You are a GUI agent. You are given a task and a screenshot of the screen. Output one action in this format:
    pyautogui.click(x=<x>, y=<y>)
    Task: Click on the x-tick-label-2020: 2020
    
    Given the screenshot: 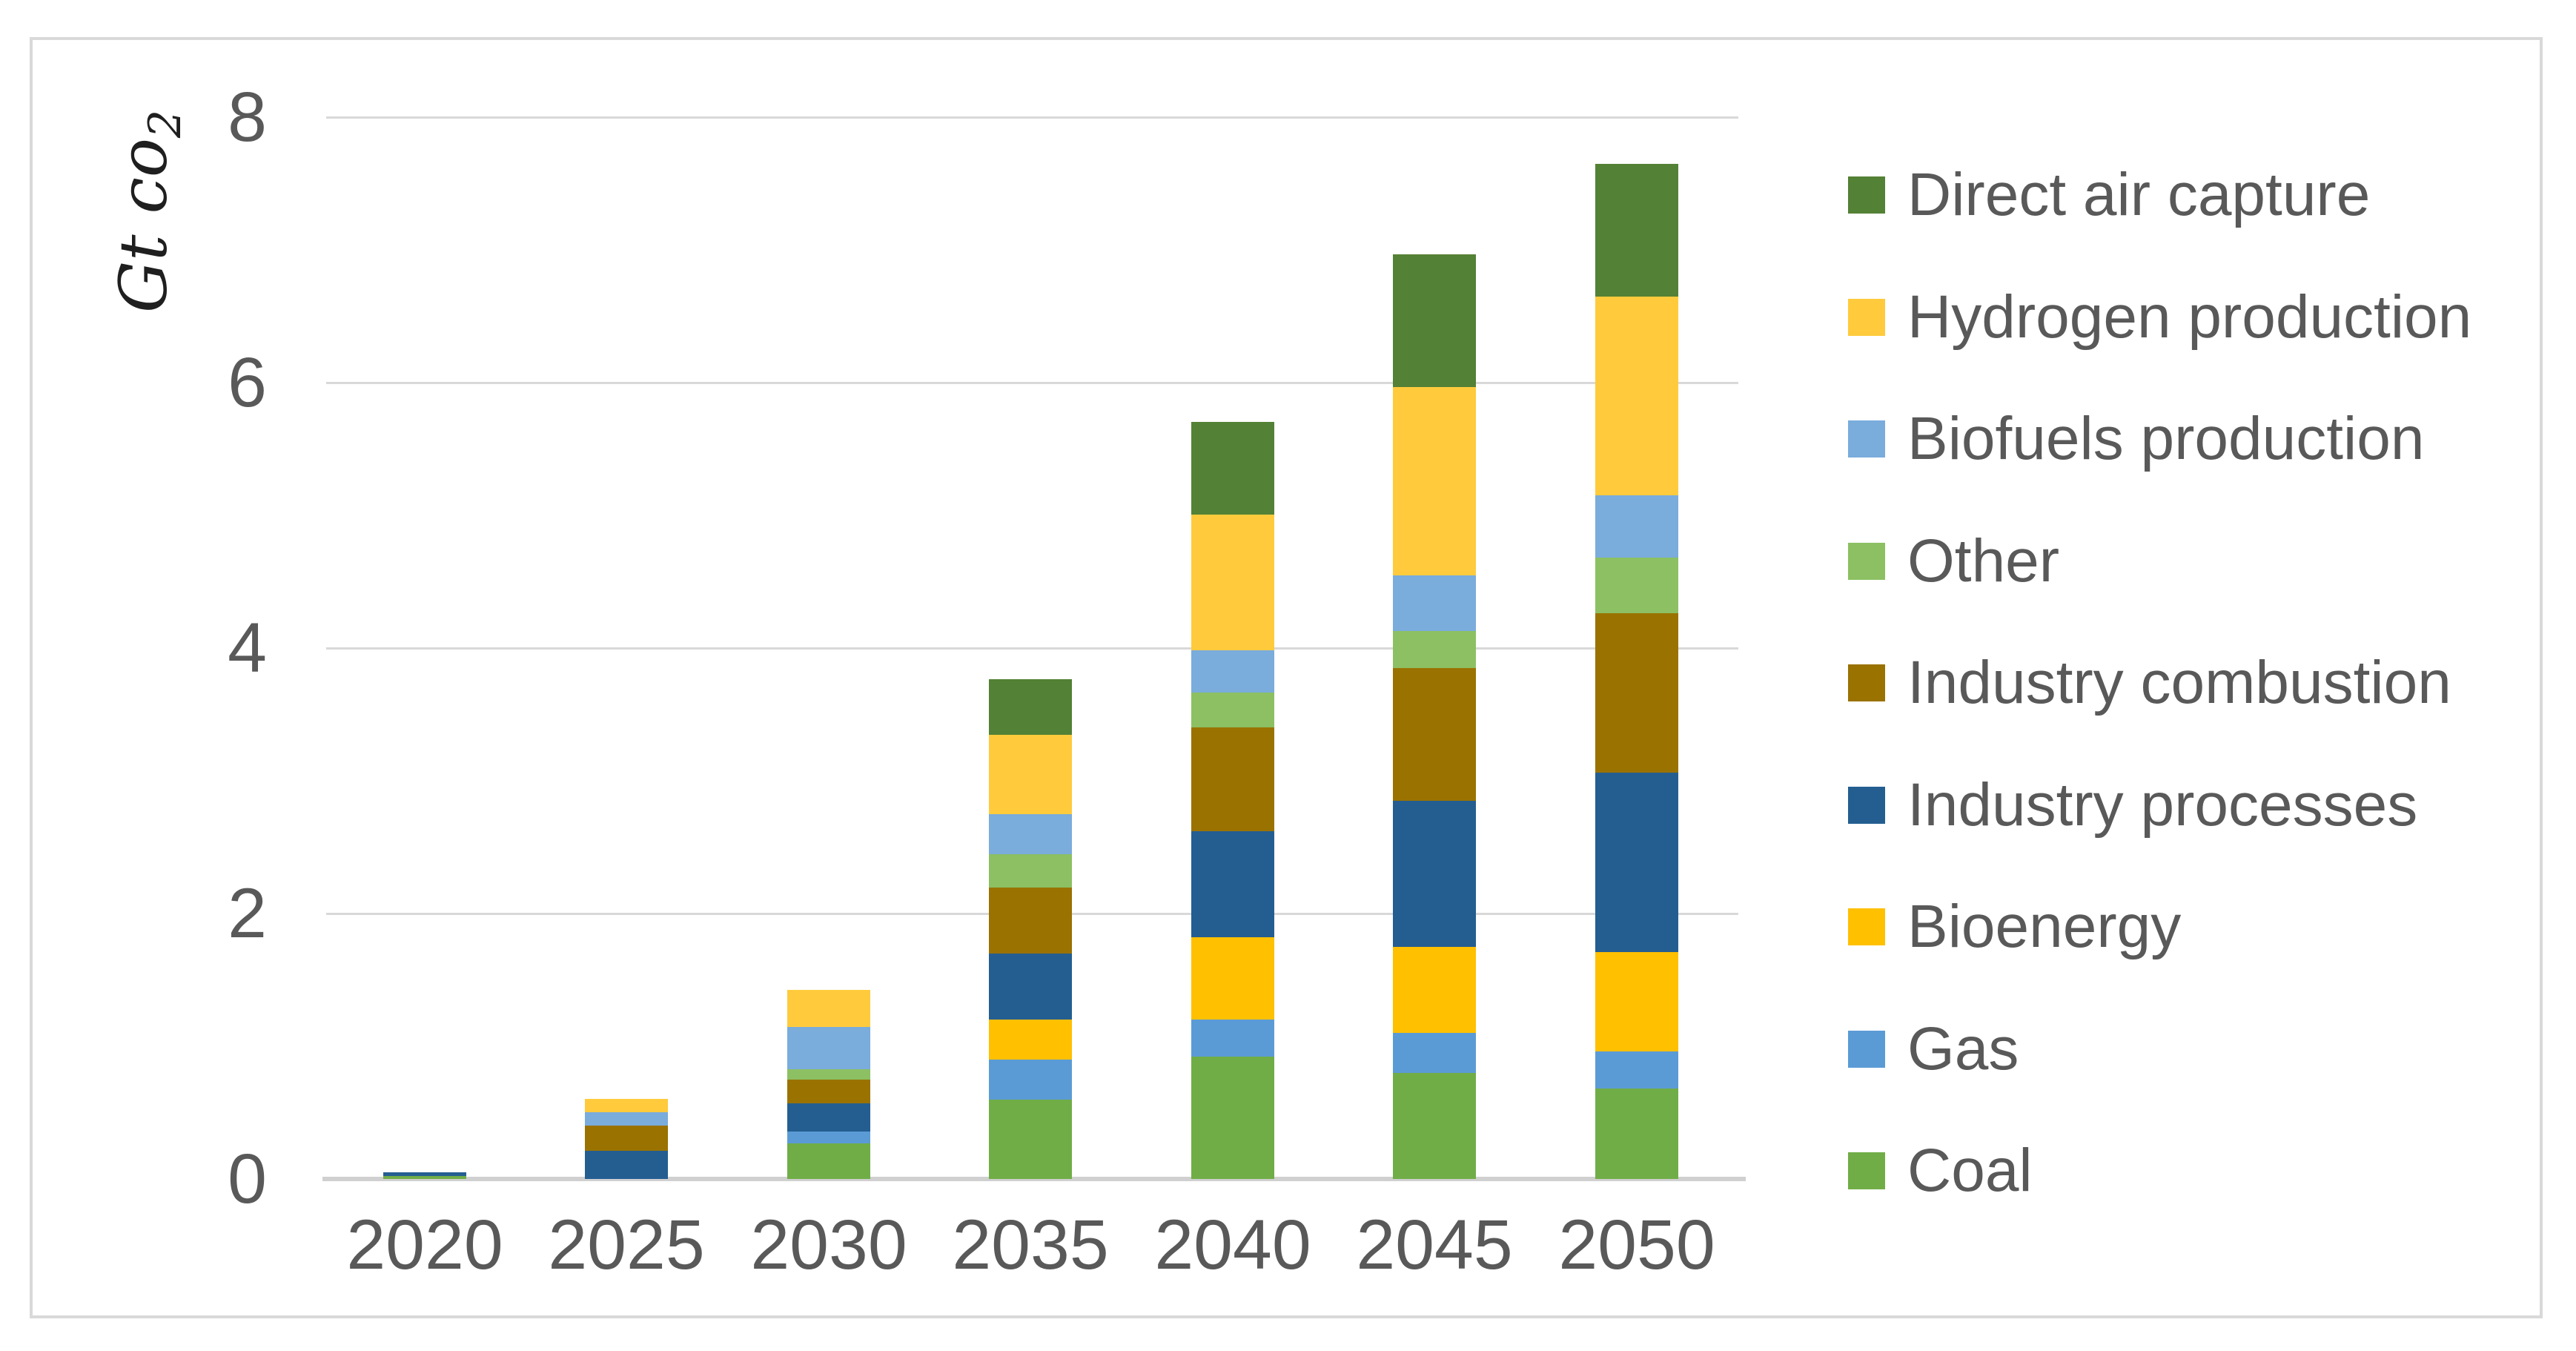 What is the action you would take?
    pyautogui.click(x=424, y=1245)
    